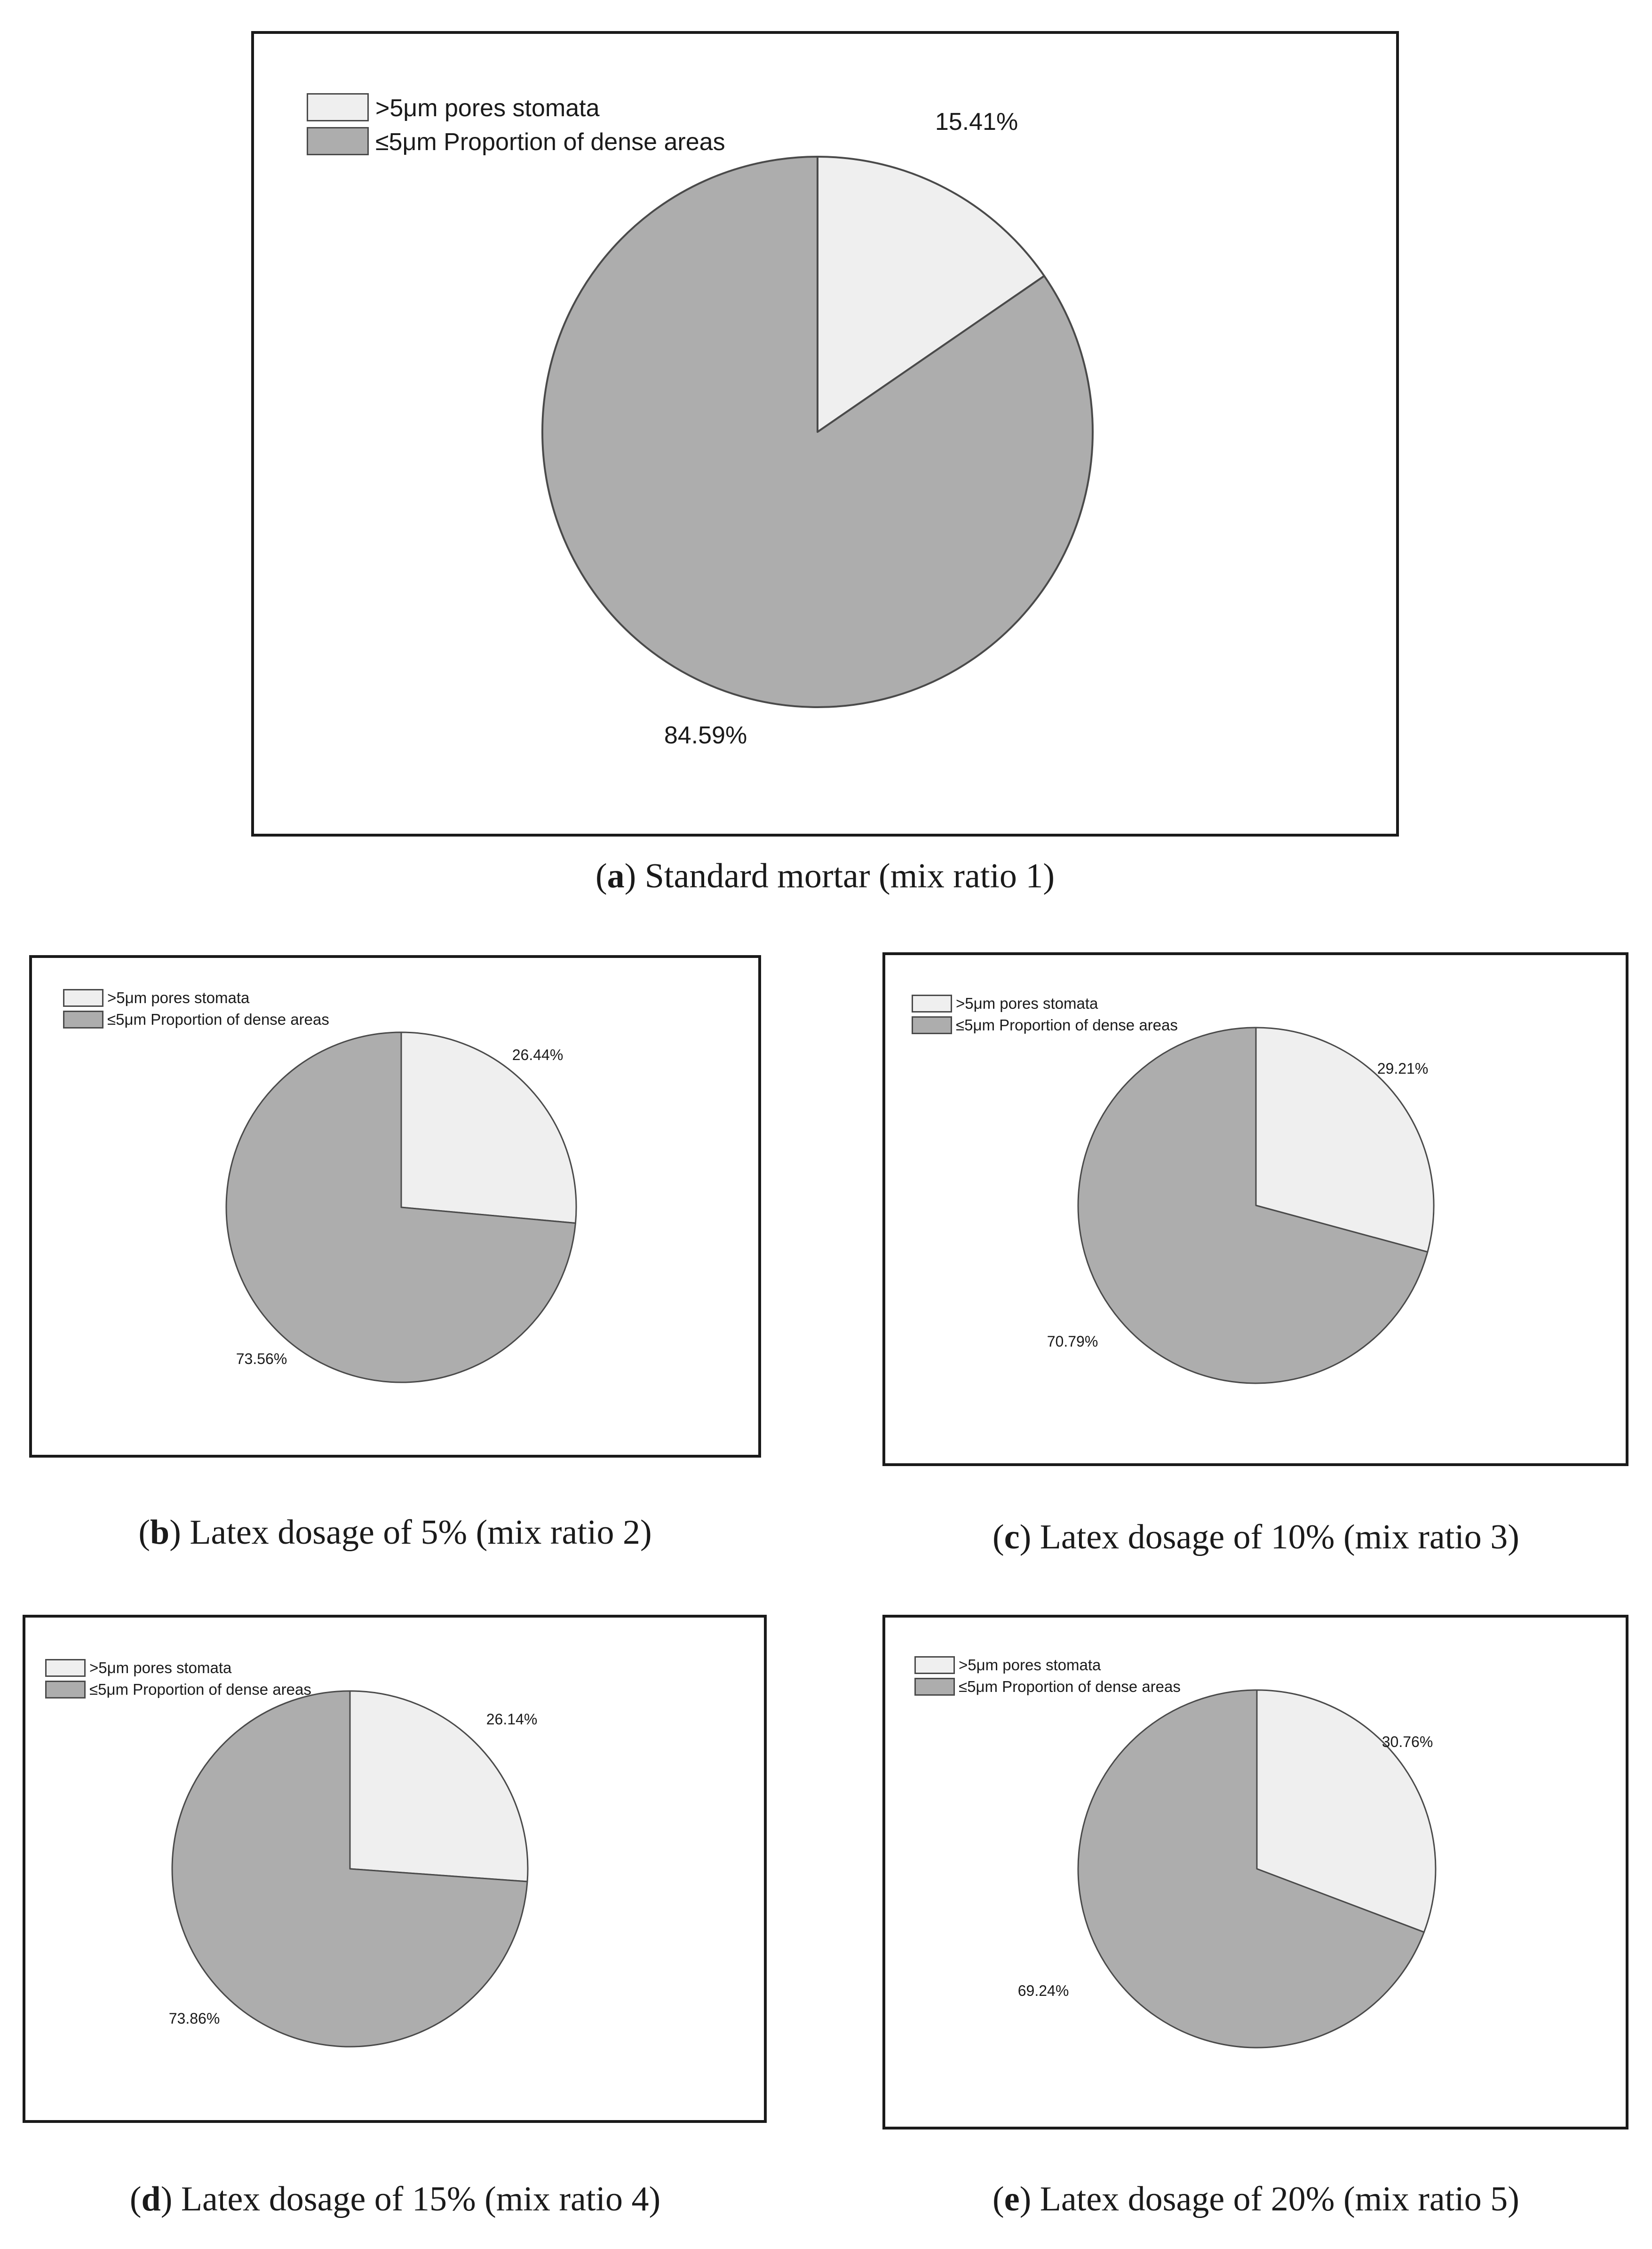 This screenshot has height=2249, width=1652. I want to click on caption-a: (a) Standard mortar (mix ratio 1), so click(825, 876).